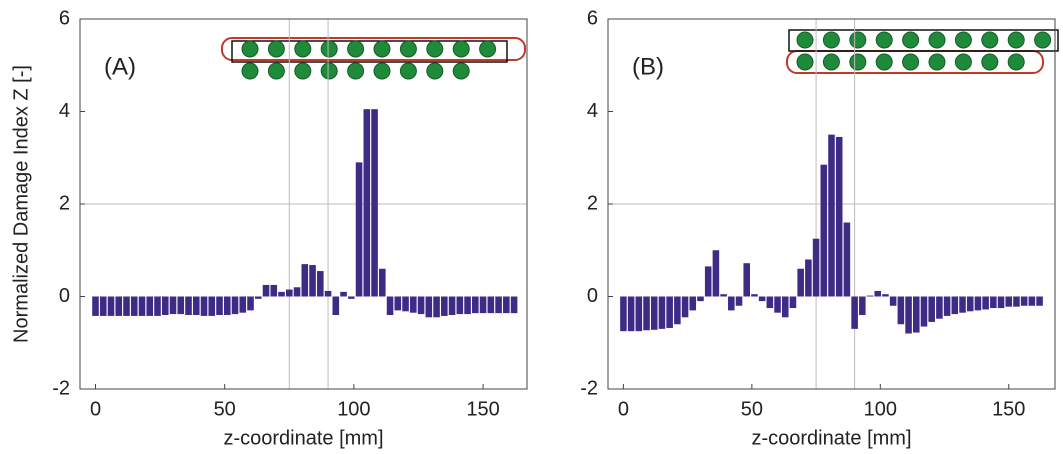 This screenshot has height=454, width=1063. Describe the element at coordinates (592, 296) in the screenshot. I see `y-tick-label: 0` at that location.